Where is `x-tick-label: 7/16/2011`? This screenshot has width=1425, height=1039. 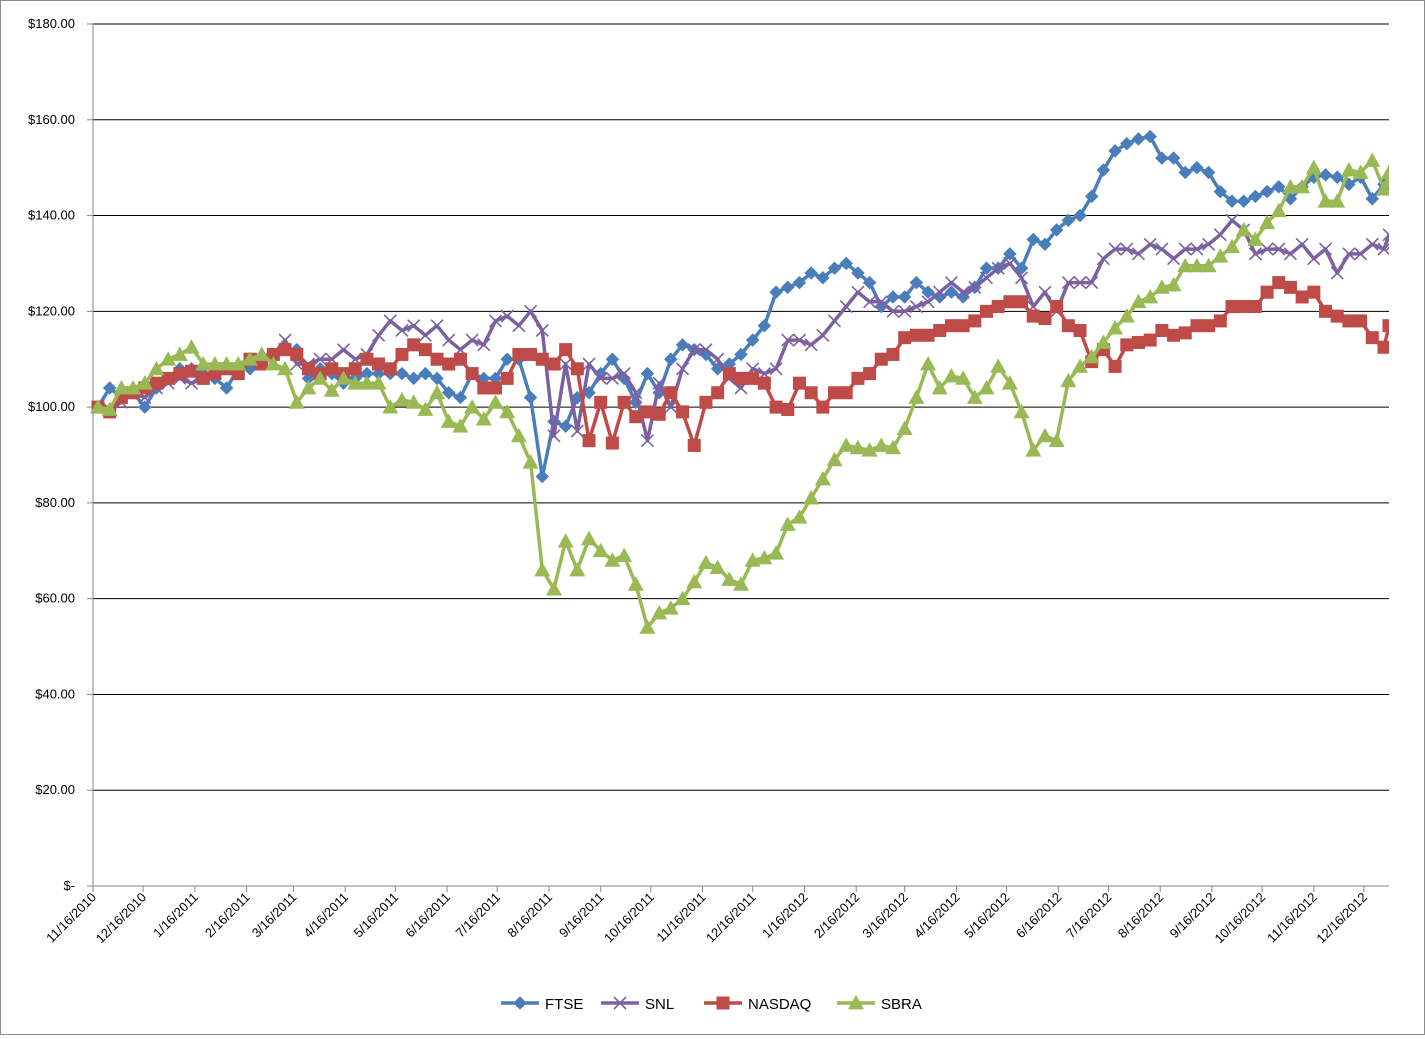 x-tick-label: 7/16/2011 is located at coordinates (477, 915).